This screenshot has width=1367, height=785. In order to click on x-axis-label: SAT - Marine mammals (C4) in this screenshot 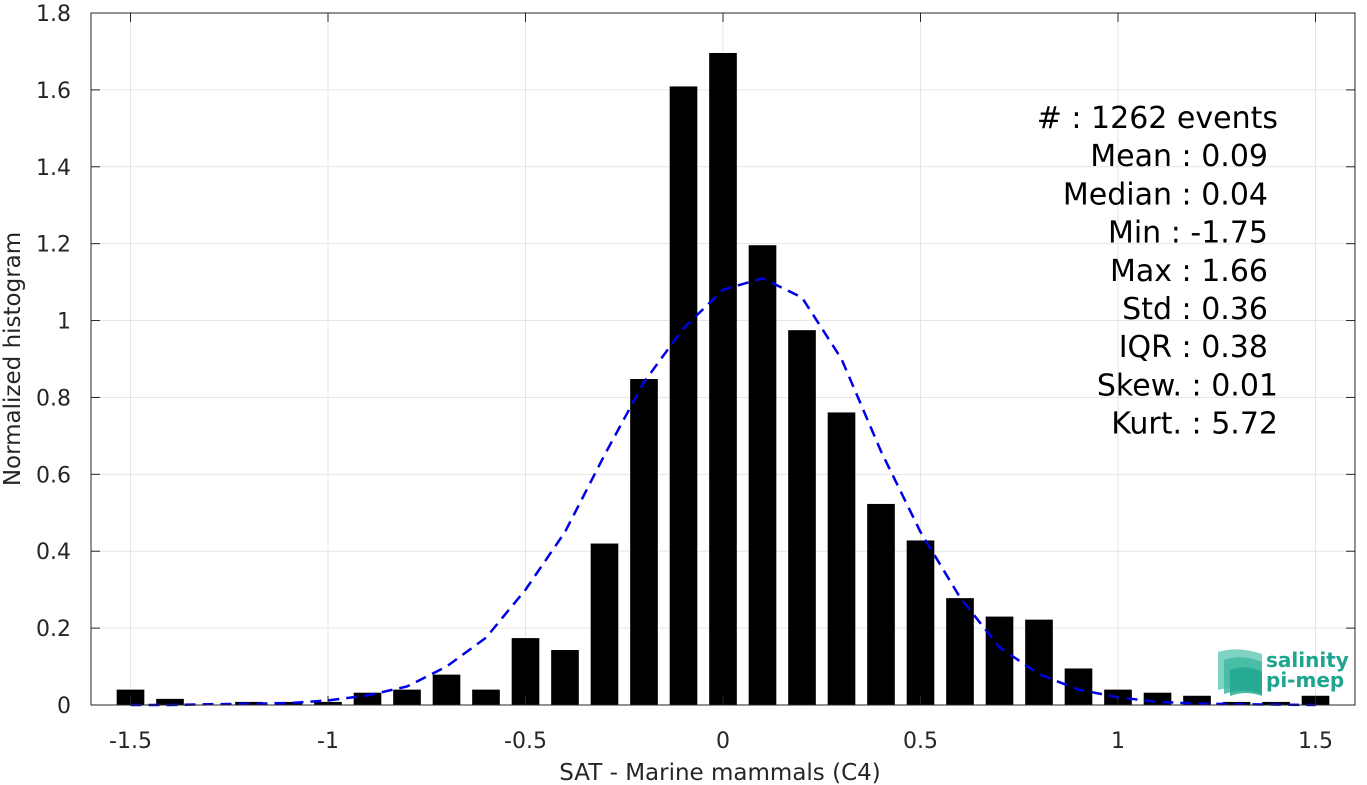, I will do `click(720, 772)`.